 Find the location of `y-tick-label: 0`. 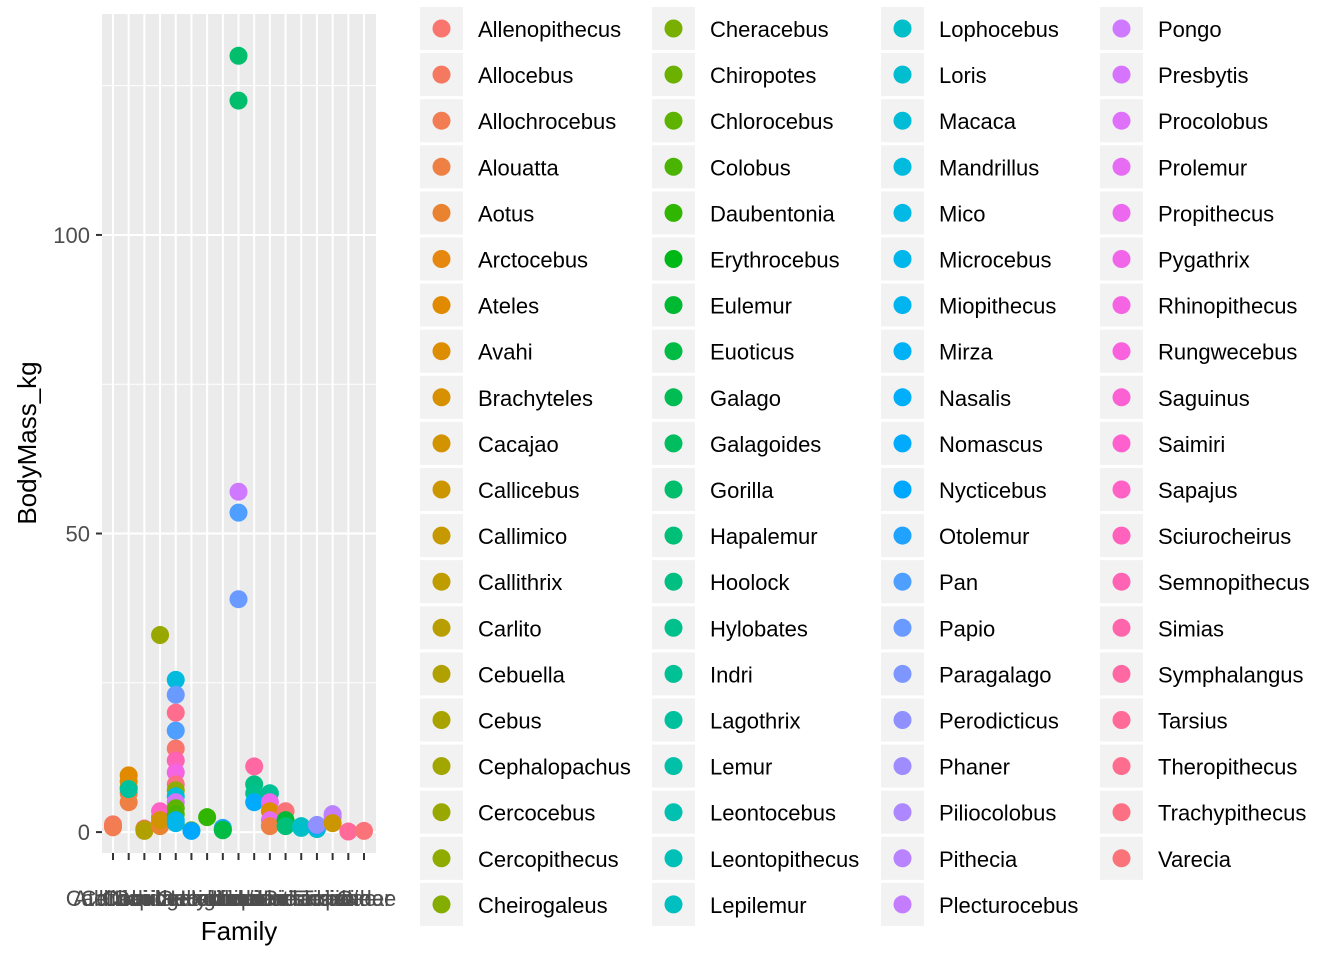

y-tick-label: 0 is located at coordinates (84, 832).